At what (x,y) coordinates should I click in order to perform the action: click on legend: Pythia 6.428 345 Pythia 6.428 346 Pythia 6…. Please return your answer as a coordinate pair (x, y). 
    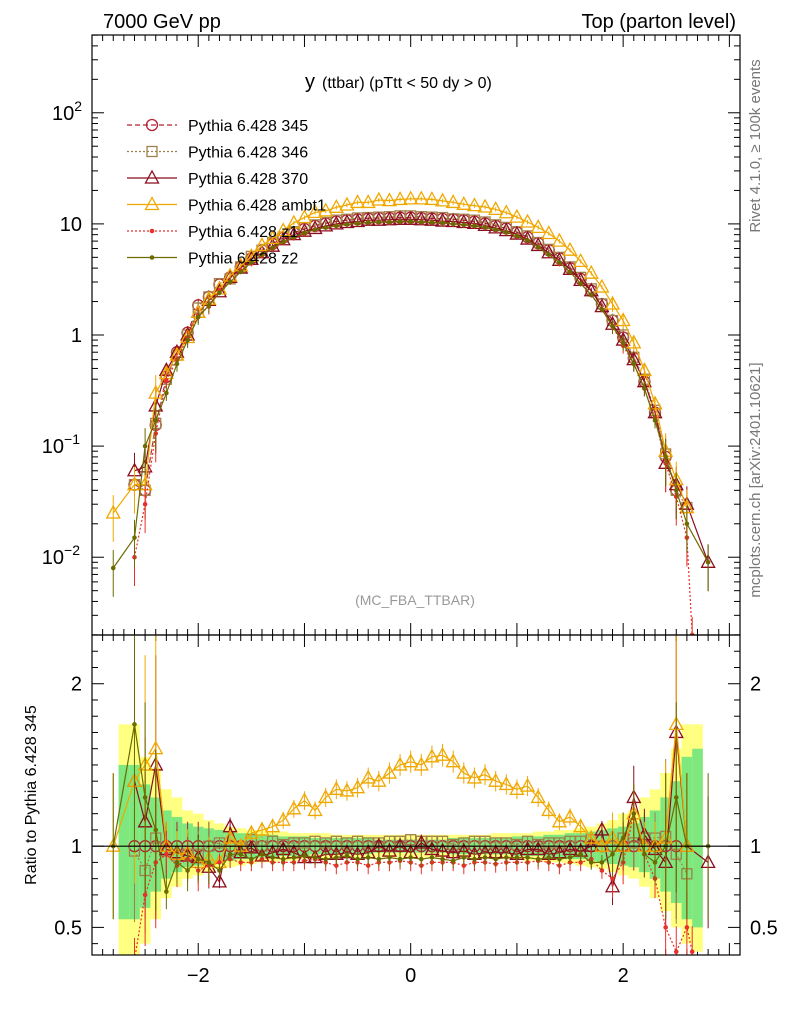
    Looking at the image, I should click on (226, 193).